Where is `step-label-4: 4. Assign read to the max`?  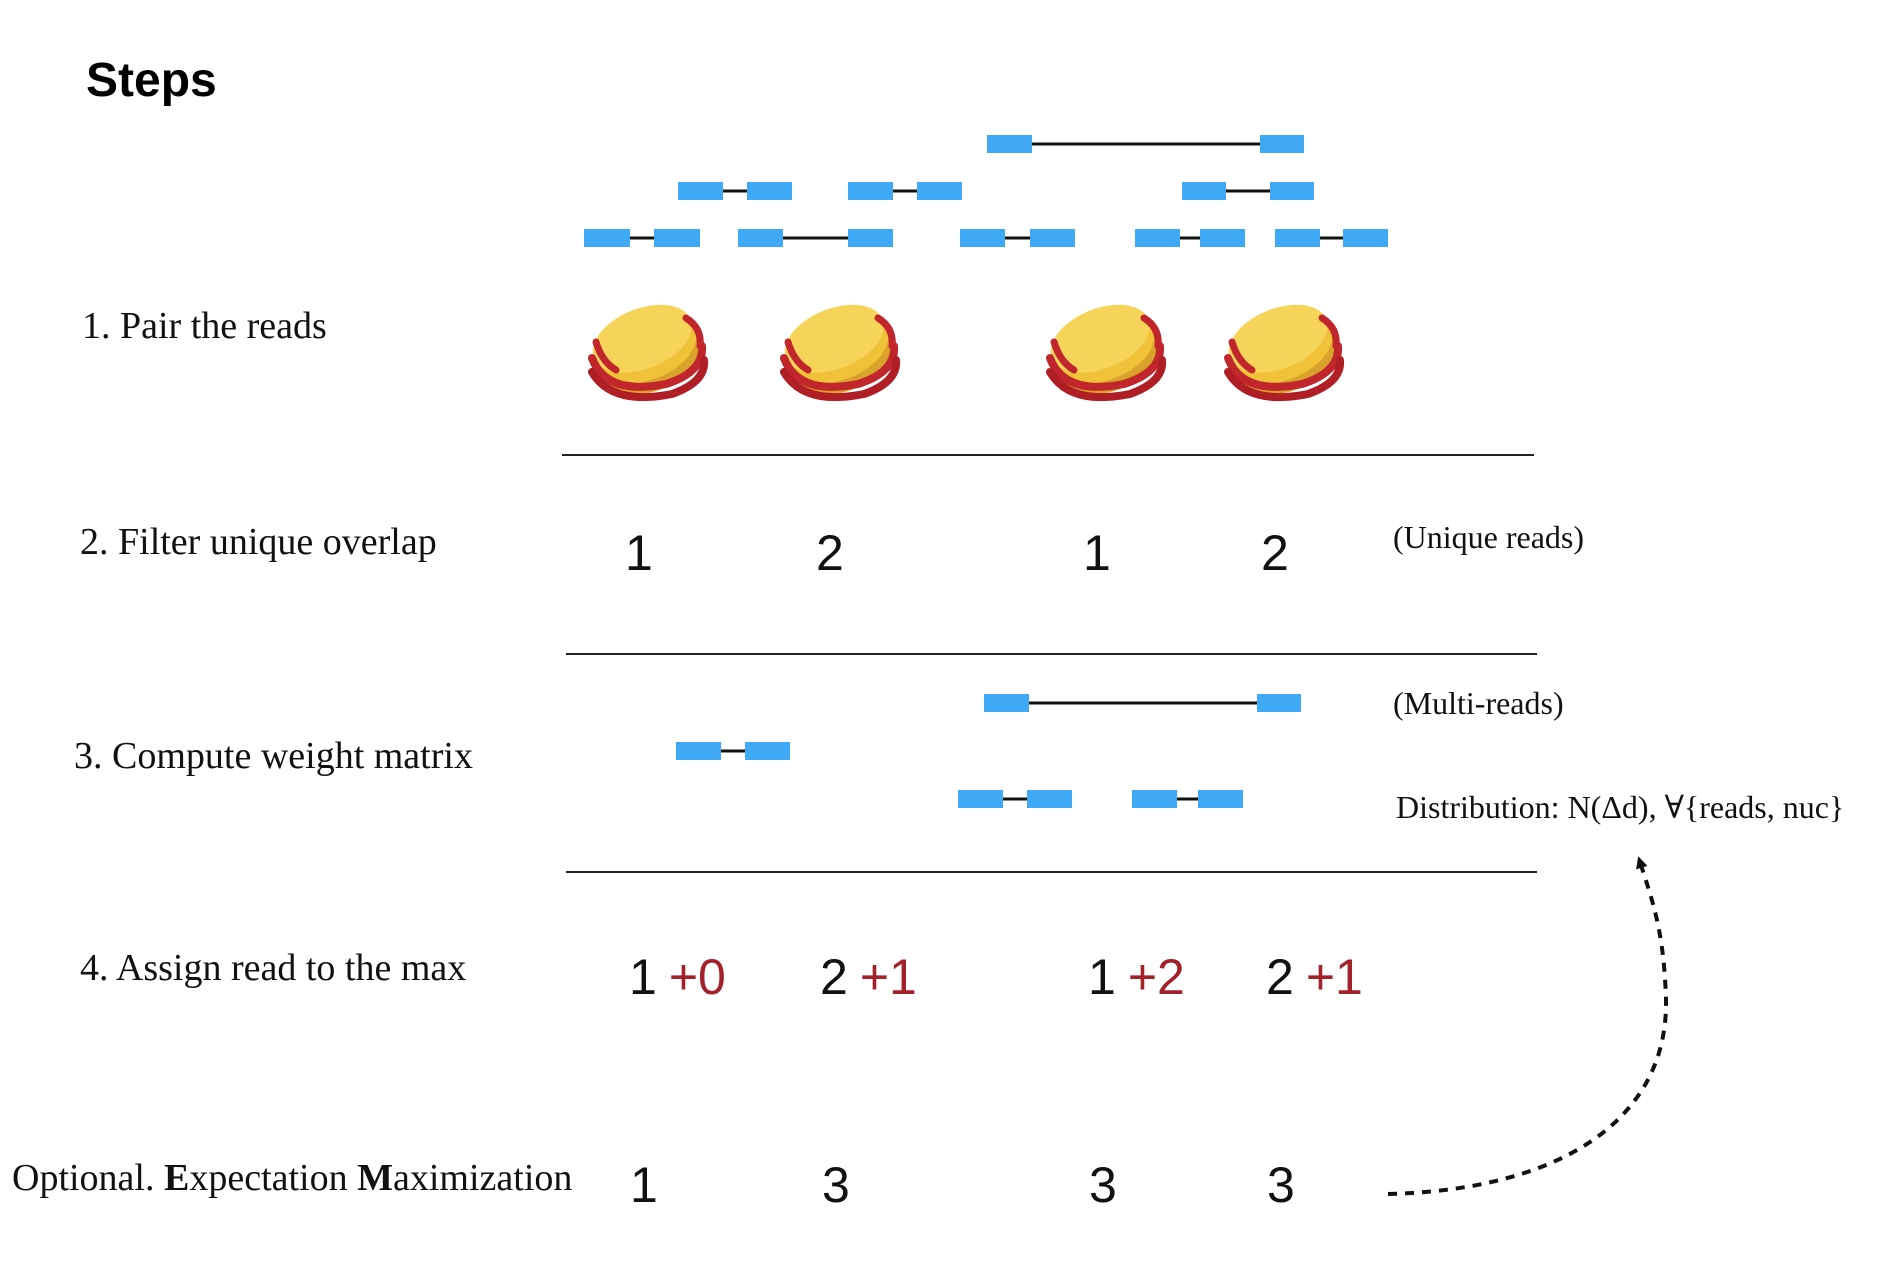 step-label-4: 4. Assign read to the max is located at coordinates (273, 968).